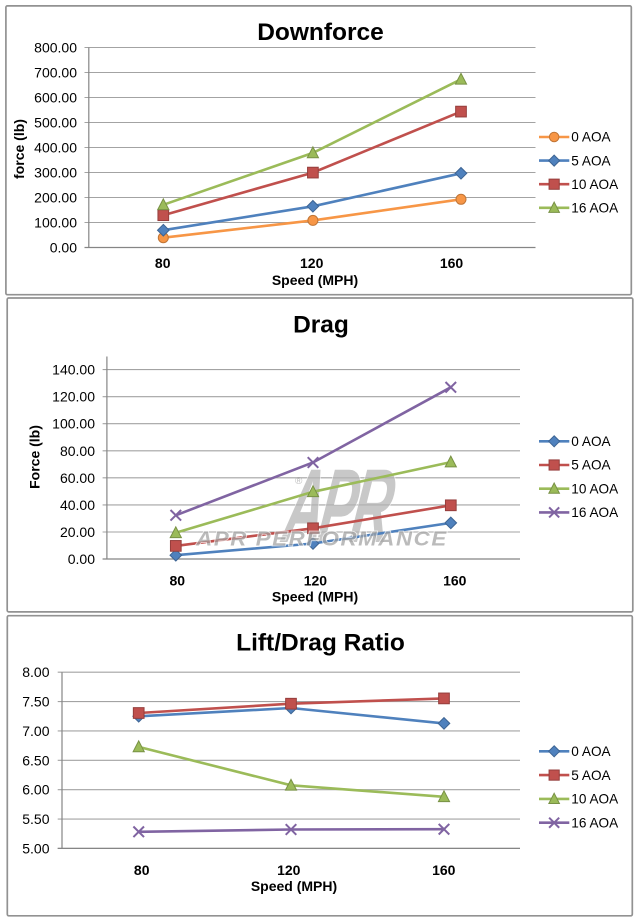 Image resolution: width=640 pixels, height=922 pixels. What do you see at coordinates (55, 173) in the screenshot?
I see `svg-text: 300.00` at bounding box center [55, 173].